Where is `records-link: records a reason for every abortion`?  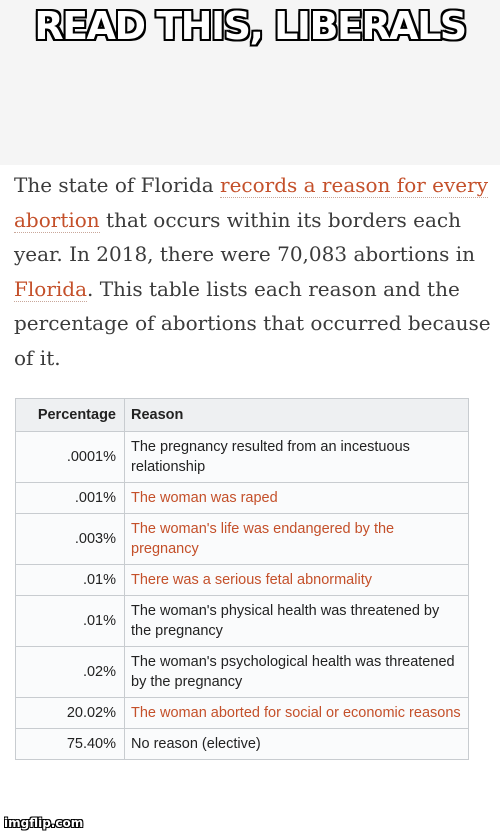
records-link: records a reason for every abortion is located at coordinates (251, 203).